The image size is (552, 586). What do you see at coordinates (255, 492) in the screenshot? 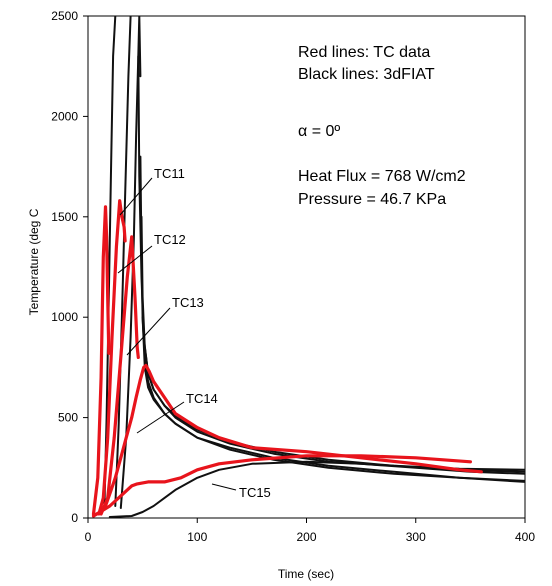
I see `tc15-label: TC15` at bounding box center [255, 492].